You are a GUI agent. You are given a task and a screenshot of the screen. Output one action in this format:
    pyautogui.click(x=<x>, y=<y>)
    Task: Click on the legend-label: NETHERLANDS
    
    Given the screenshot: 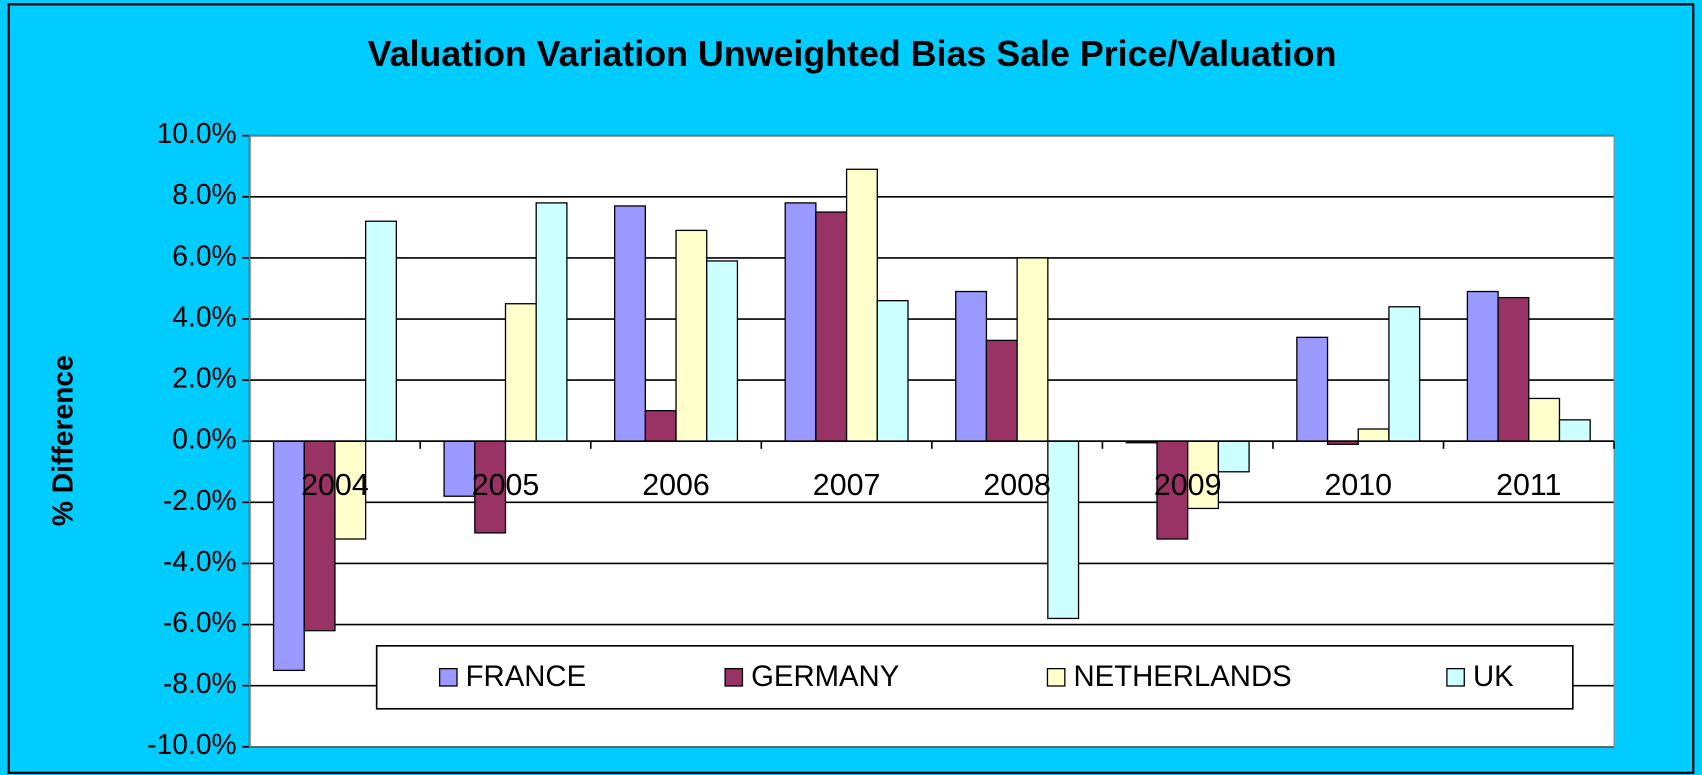 What is the action you would take?
    pyautogui.click(x=1183, y=676)
    